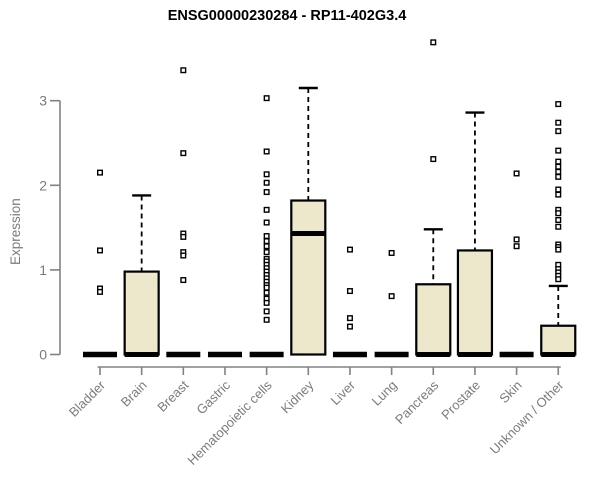  Describe the element at coordinates (460, 400) in the screenshot. I see `category-label: Prostate` at that location.